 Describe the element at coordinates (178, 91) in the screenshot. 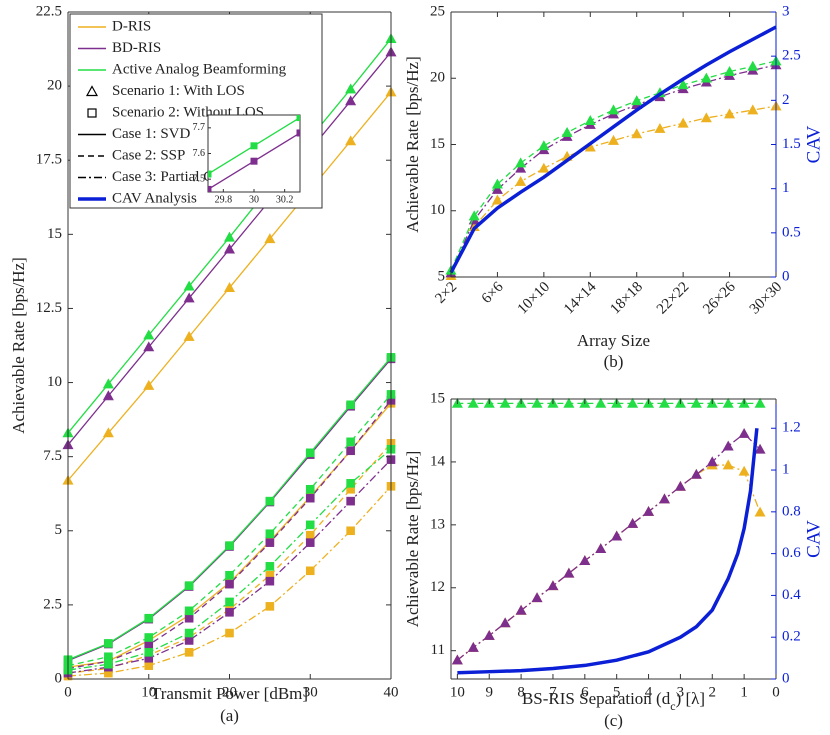

I see `legend-label: Scenario 1: With LOS` at that location.